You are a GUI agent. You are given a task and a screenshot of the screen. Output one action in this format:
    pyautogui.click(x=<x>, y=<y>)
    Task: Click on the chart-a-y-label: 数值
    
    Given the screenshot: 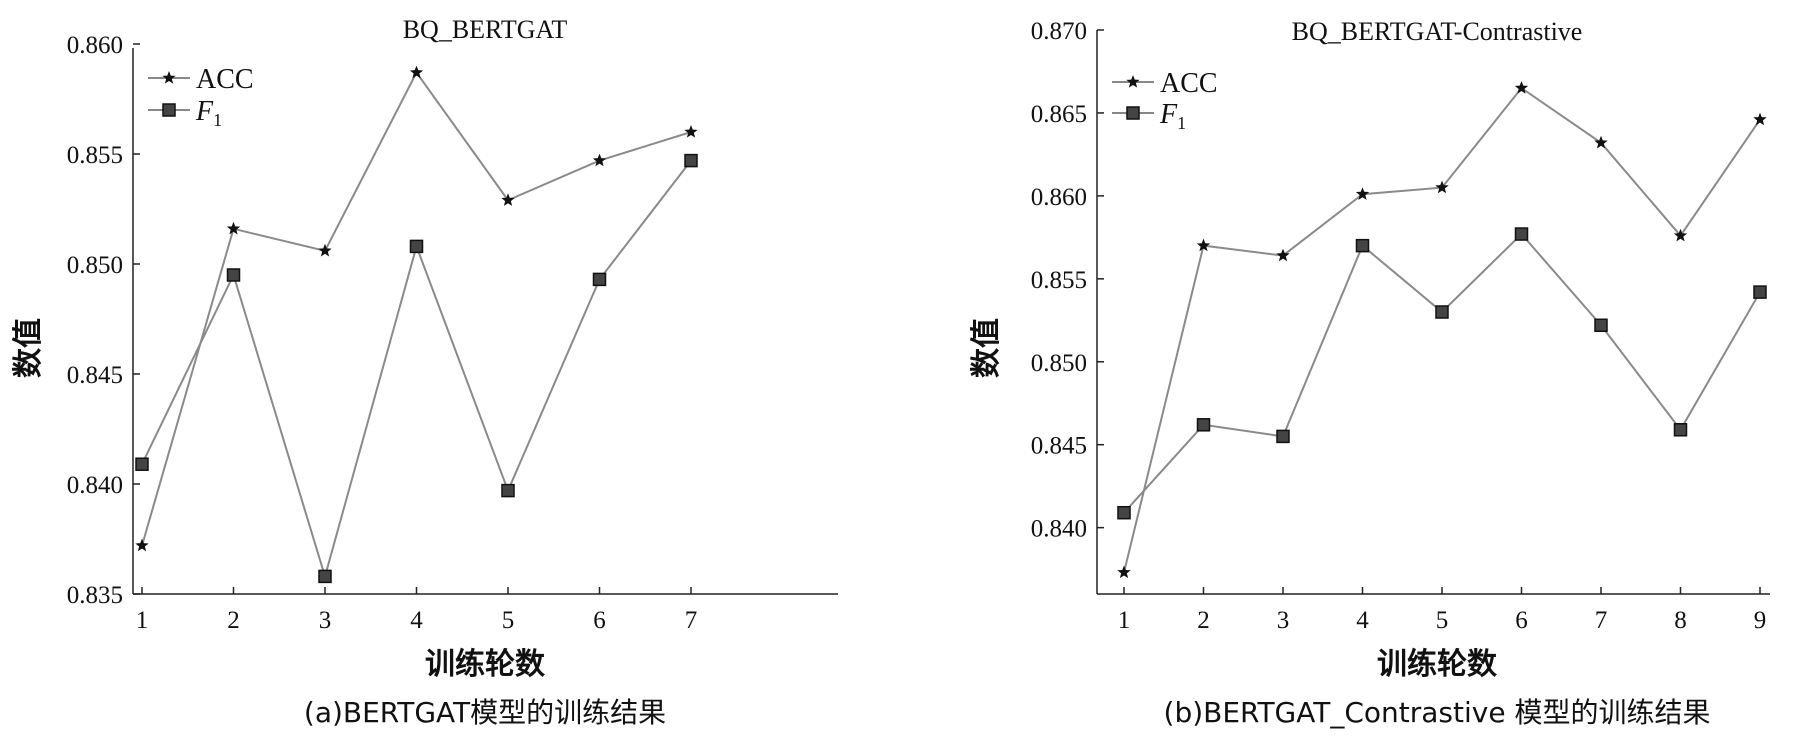 What is the action you would take?
    pyautogui.click(x=28, y=348)
    